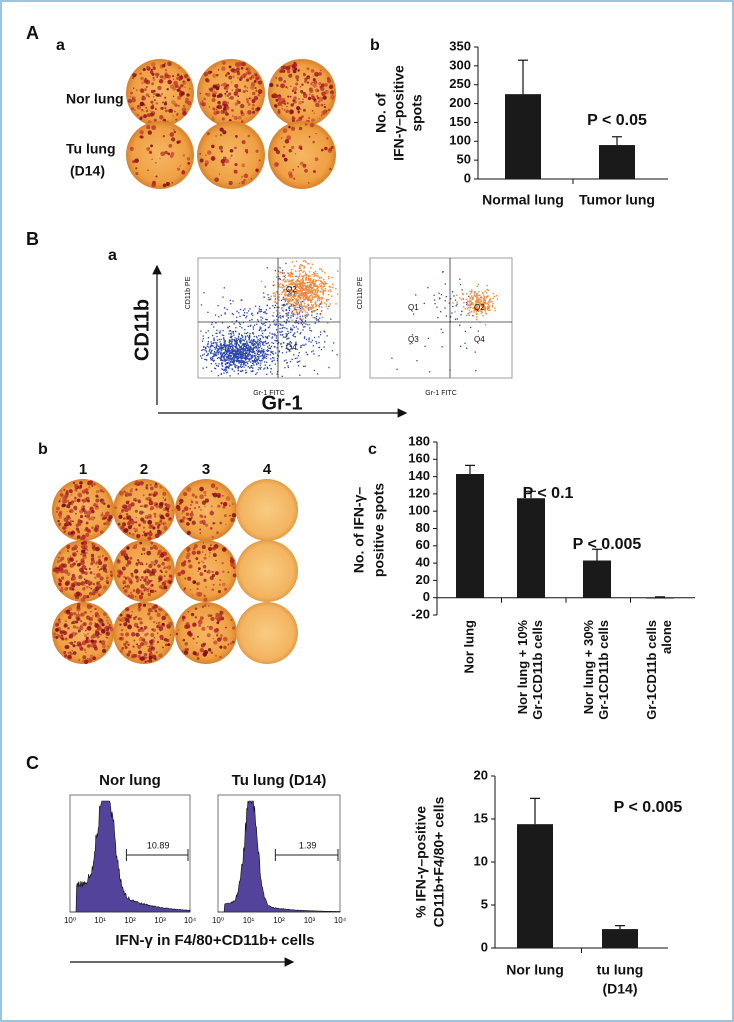 This screenshot has height=1022, width=734. Describe the element at coordinates (535, 970) in the screenshot. I see `x-tick-label: Nor lung` at that location.